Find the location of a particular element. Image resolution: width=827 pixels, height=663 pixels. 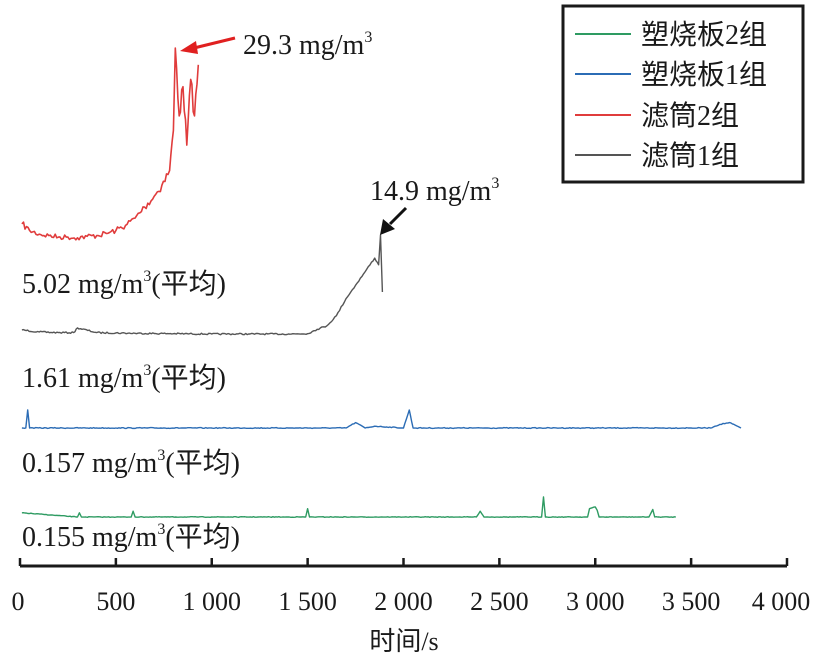

peak-arrow-black-line is located at coordinates (398, 216).